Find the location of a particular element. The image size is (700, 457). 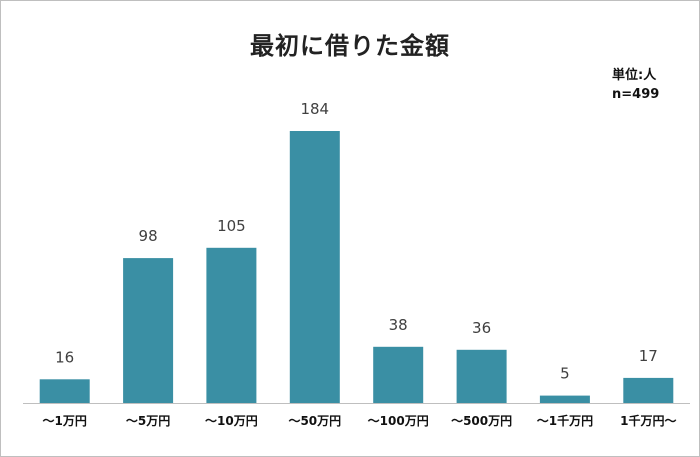

x-tick-label: ～10万円 is located at coordinates (231, 421).